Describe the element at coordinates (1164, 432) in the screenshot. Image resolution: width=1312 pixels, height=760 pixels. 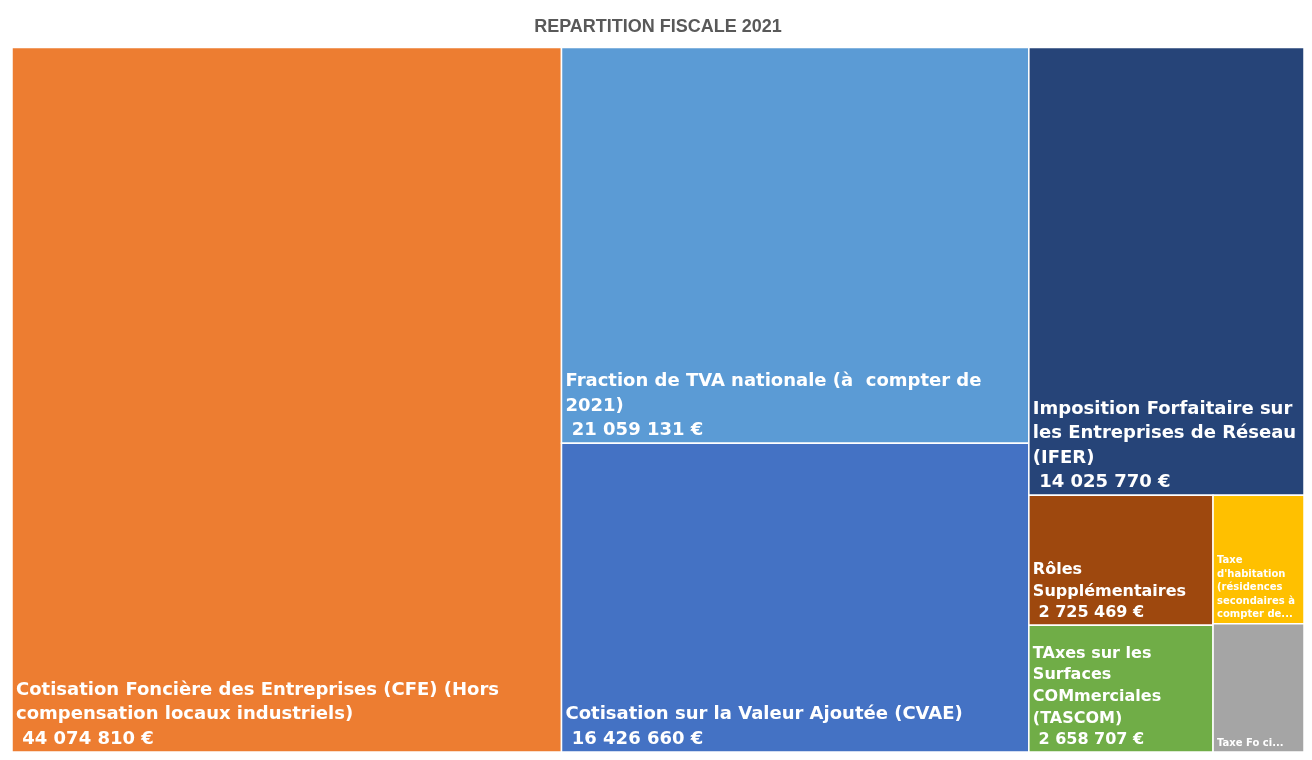
I see `category-label: Imposition Forfaitaire sur les Entreprises de Réseau (IFER)` at that location.